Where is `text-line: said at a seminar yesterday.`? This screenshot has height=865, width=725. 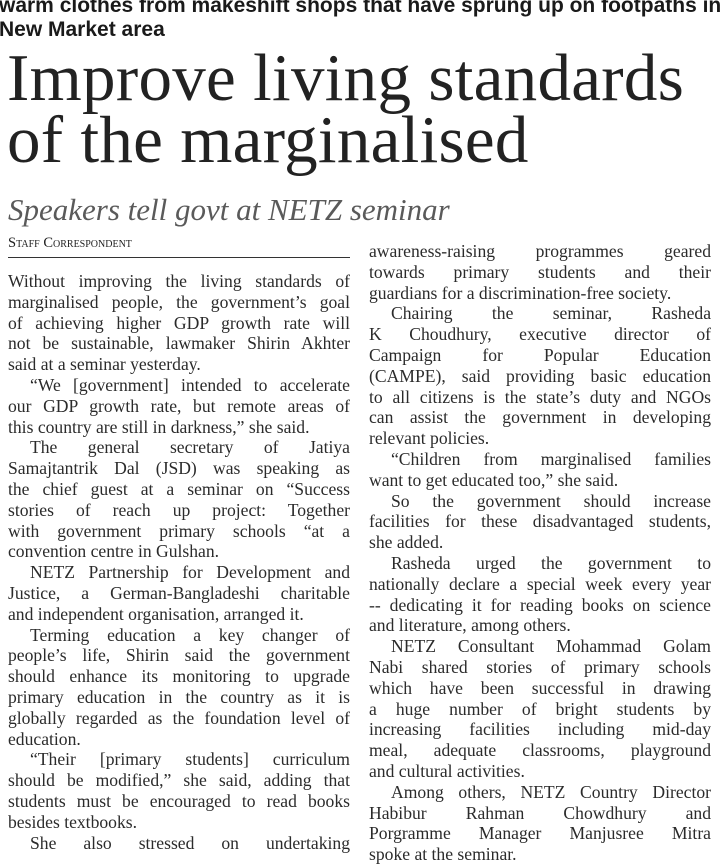
text-line: said at a seminar yesterday. is located at coordinates (104, 364).